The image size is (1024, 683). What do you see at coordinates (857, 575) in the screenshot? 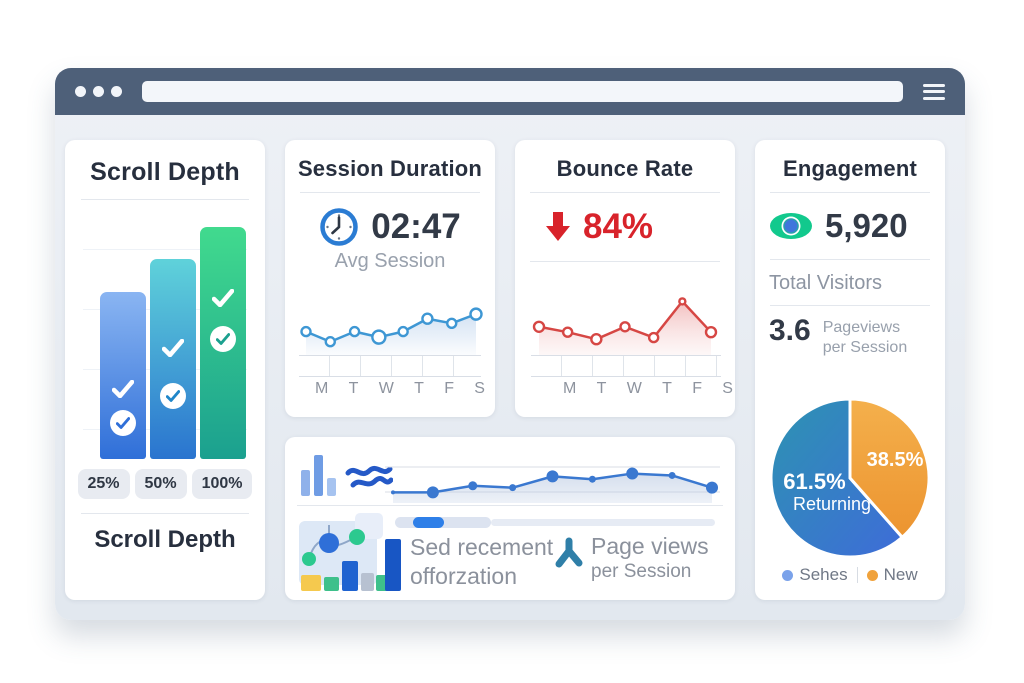
I see `legend-separator` at bounding box center [857, 575].